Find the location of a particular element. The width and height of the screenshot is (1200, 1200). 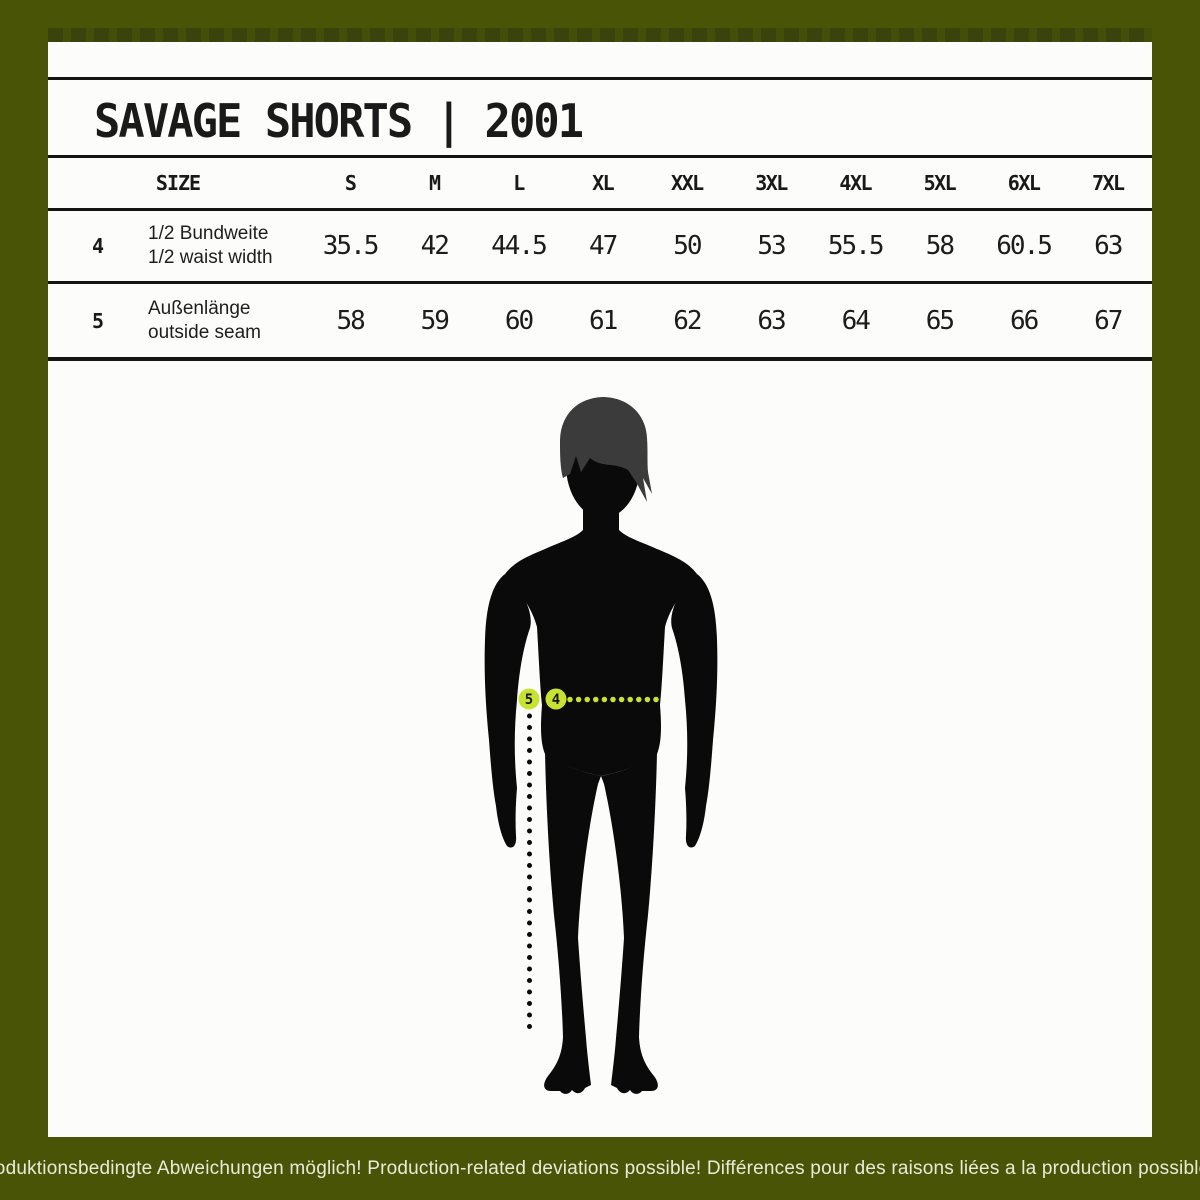

marker-5-label: 5 is located at coordinates (529, 700).